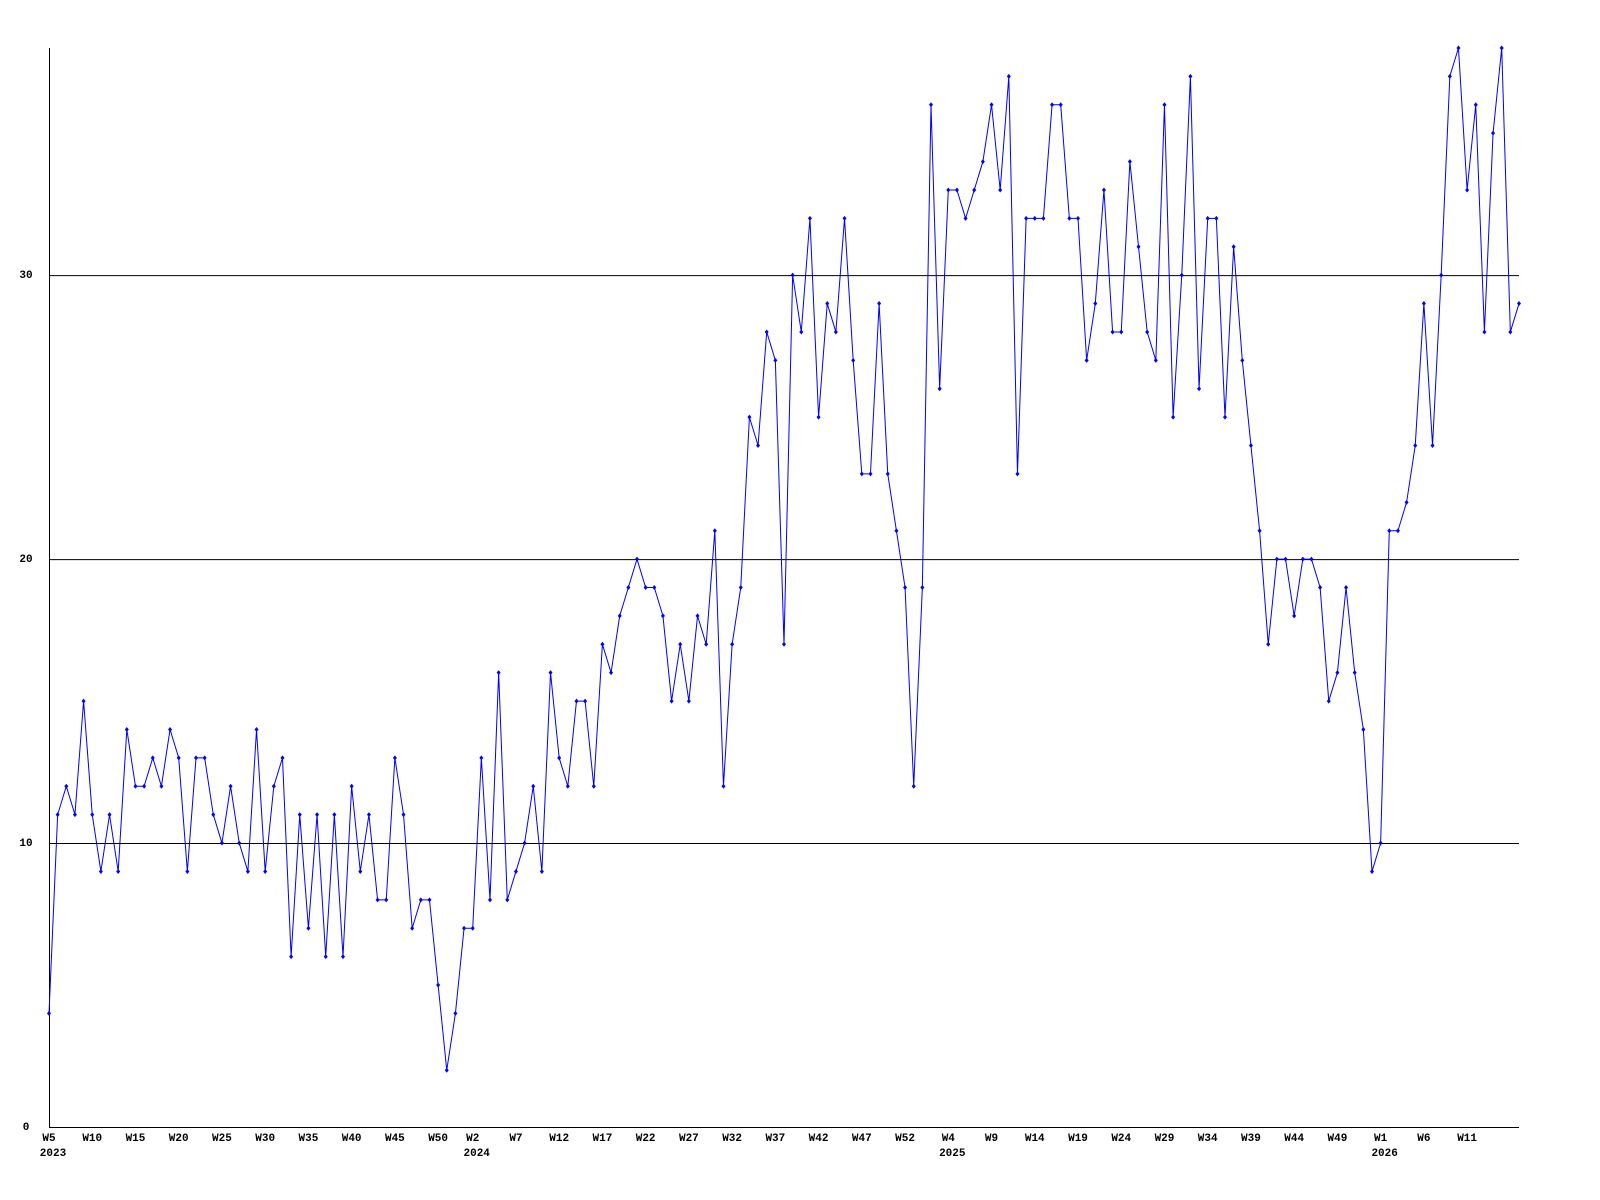  What do you see at coordinates (438, 1139) in the screenshot?
I see `x-tick-label: W50` at bounding box center [438, 1139].